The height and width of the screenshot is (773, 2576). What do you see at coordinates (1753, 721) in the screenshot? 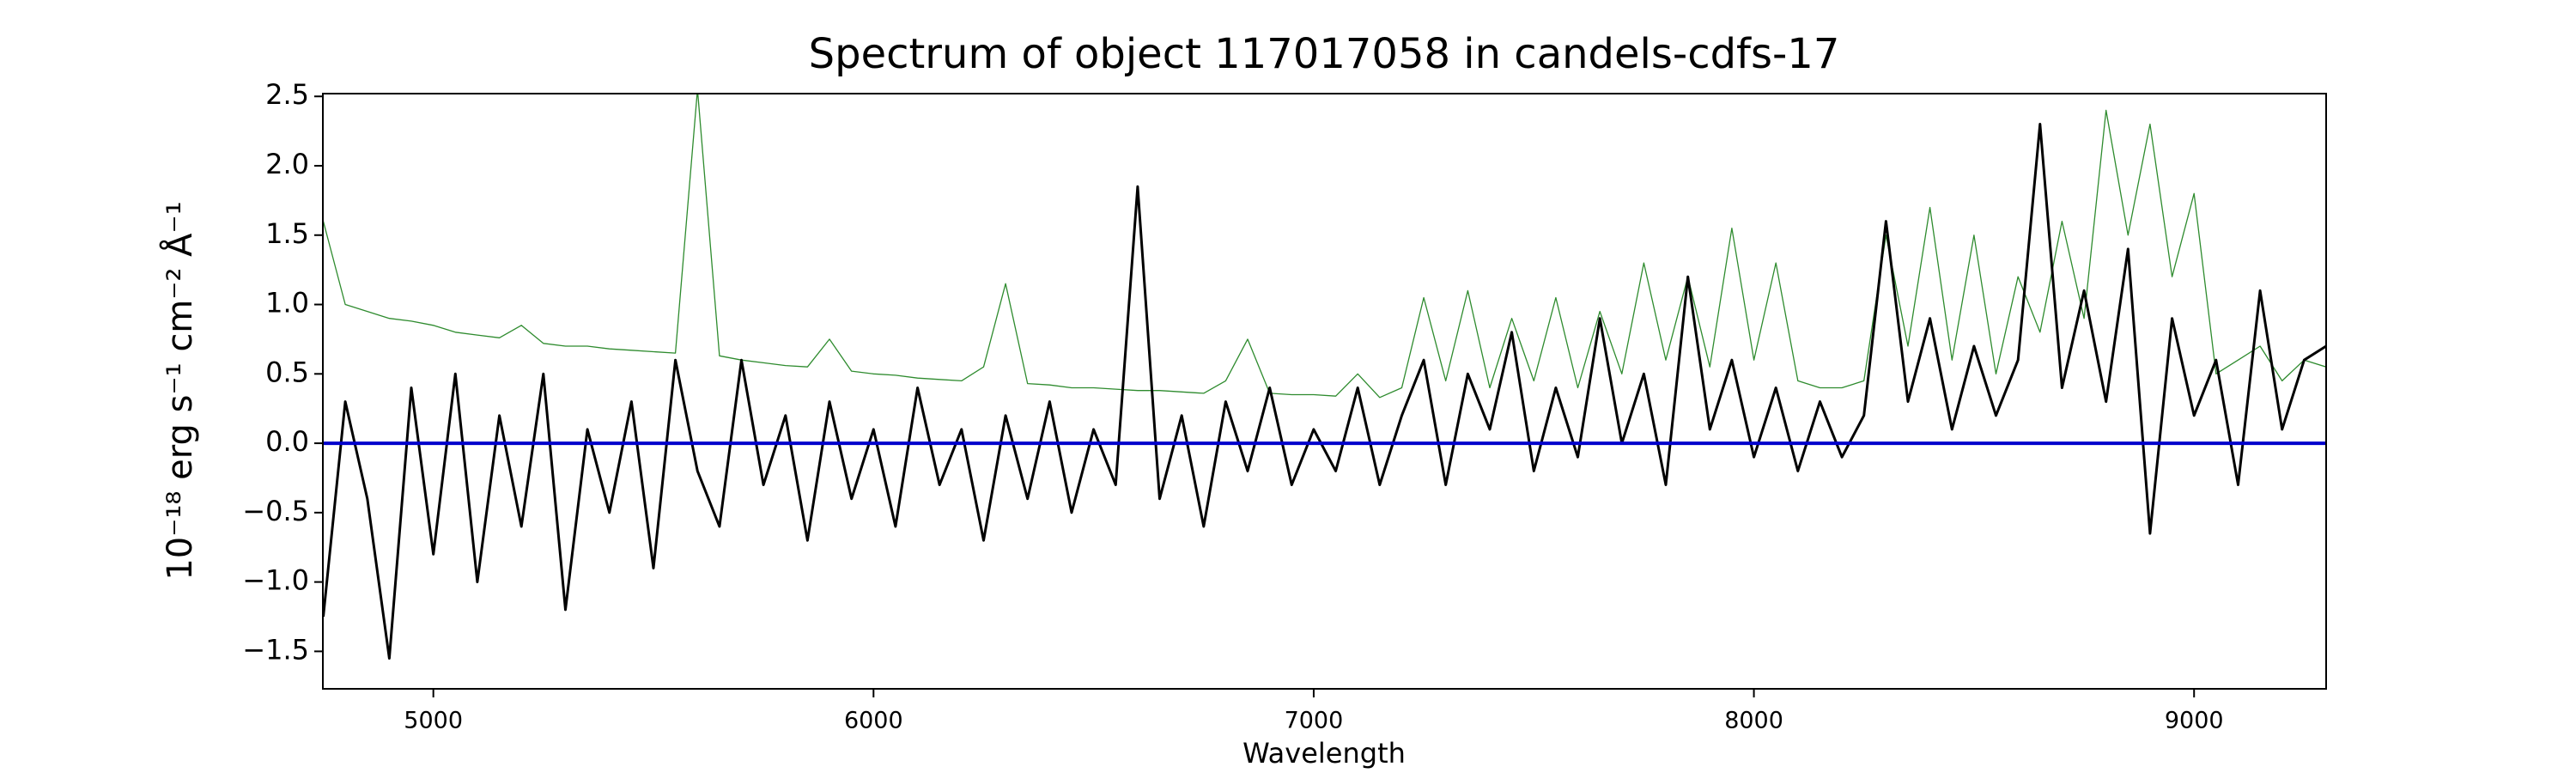
I see `x-tick-label: 8000` at bounding box center [1753, 721].